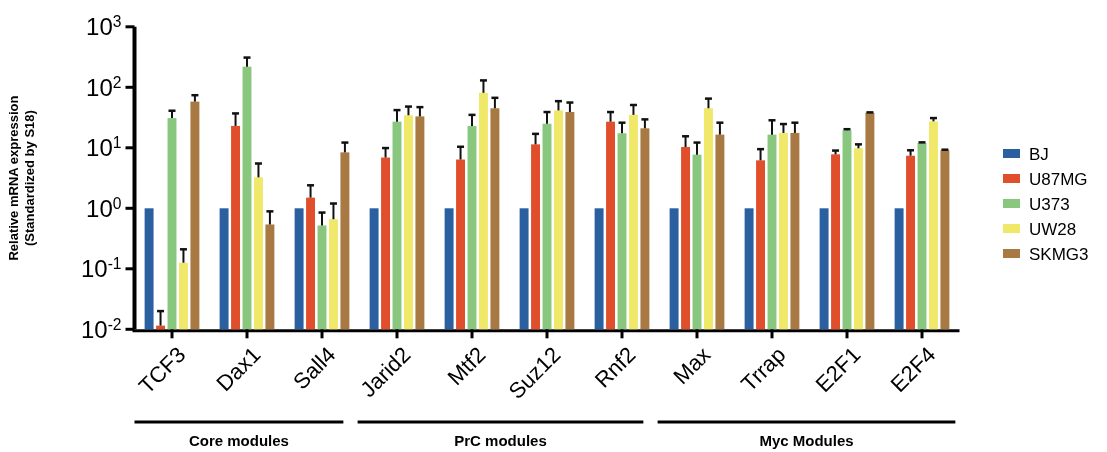  I want to click on y-tick-label: 10$^{2}$, so click(104, 87).